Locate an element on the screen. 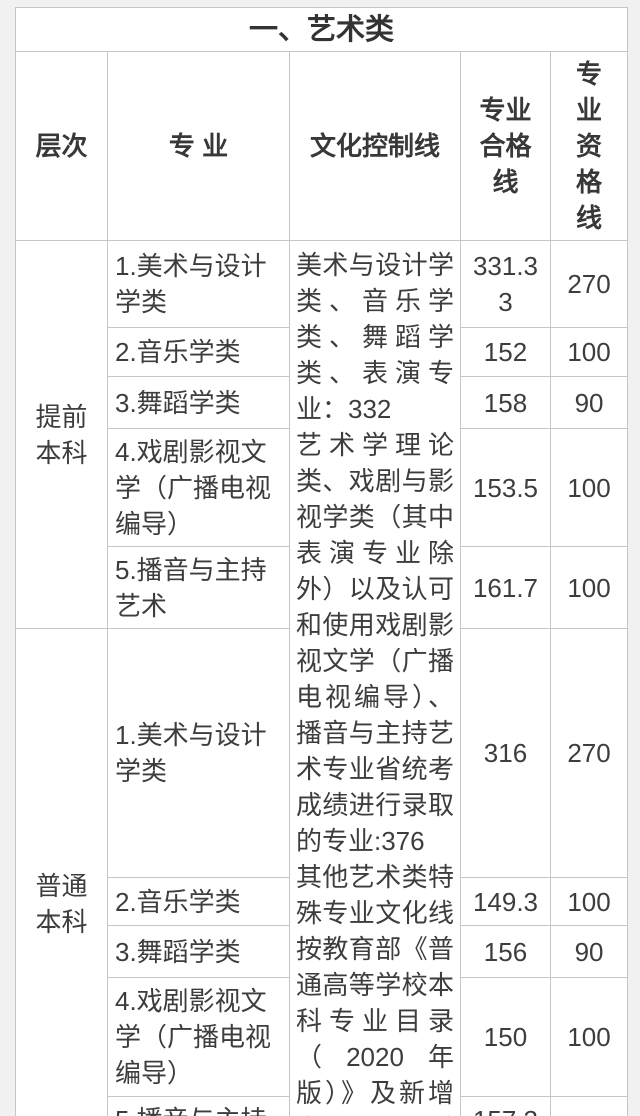  col-header-pass-line: 专业合格线 is located at coordinates (505, 146).